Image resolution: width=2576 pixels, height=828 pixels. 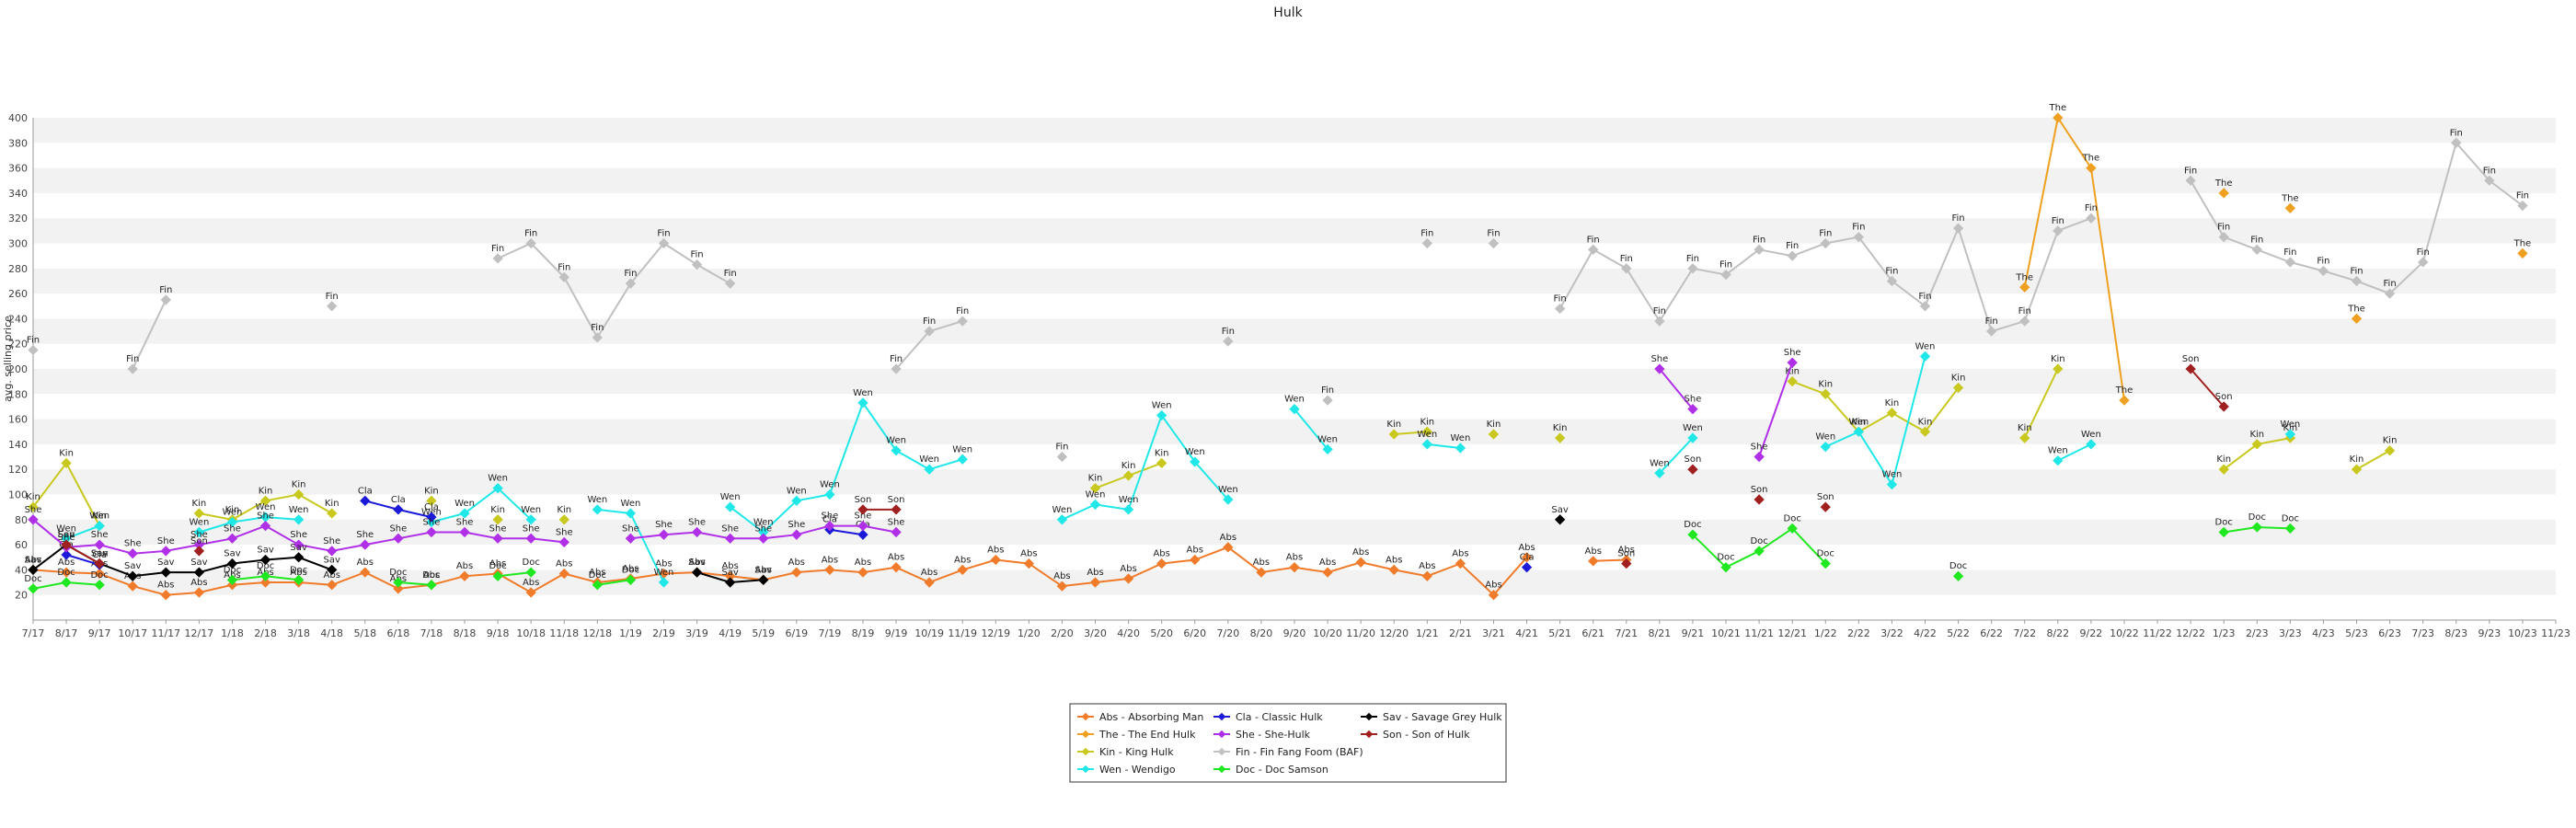 What do you see at coordinates (1288, 743) in the screenshot?
I see `legend-box` at bounding box center [1288, 743].